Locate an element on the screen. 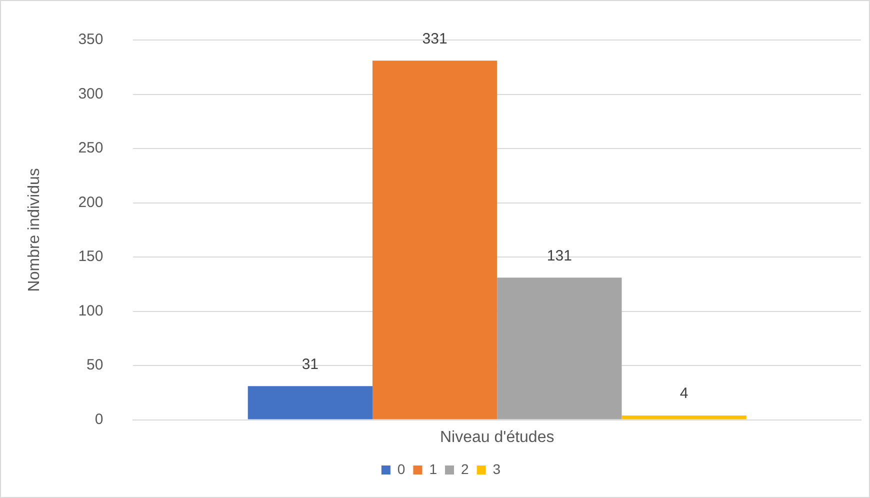  y-tick-label: 50 is located at coordinates (95, 365).